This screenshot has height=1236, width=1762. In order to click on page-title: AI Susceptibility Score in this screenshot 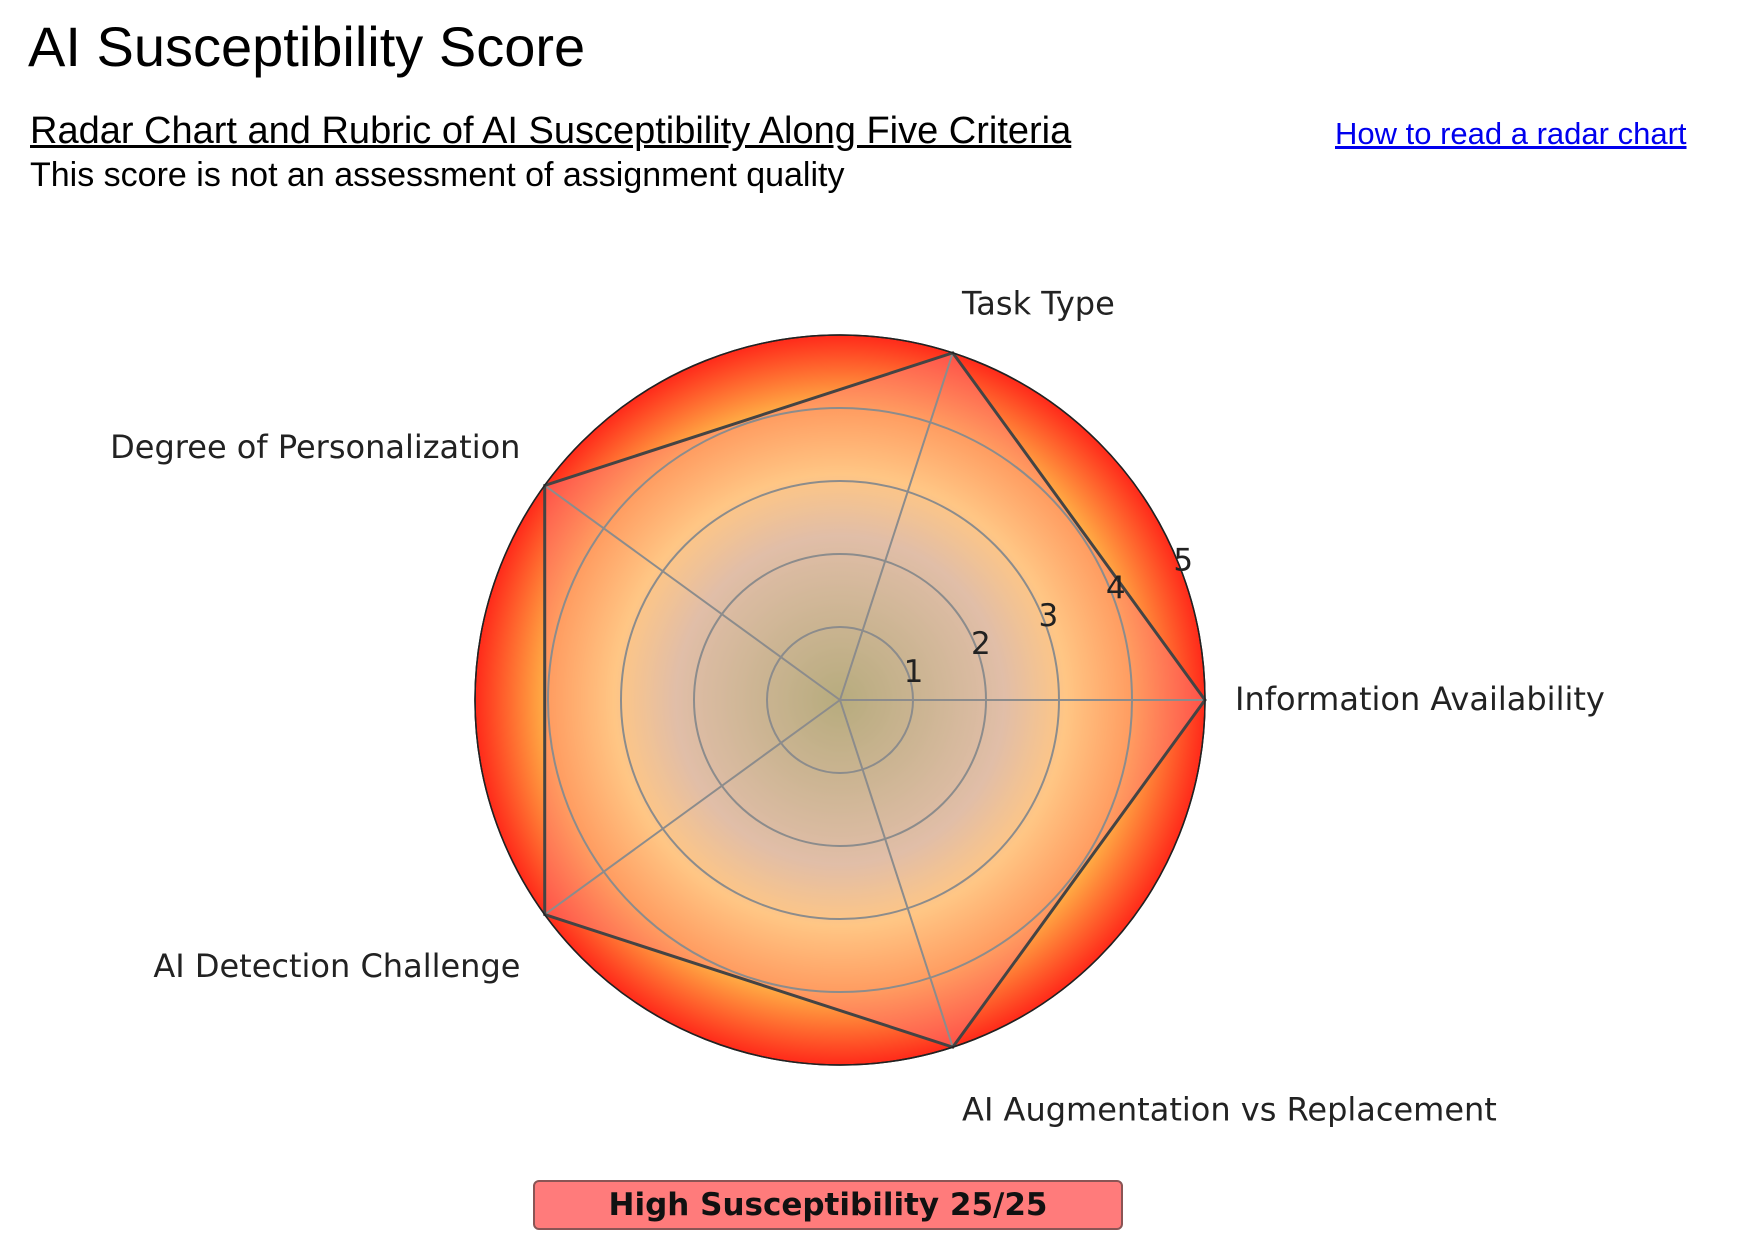, I will do `click(307, 46)`.